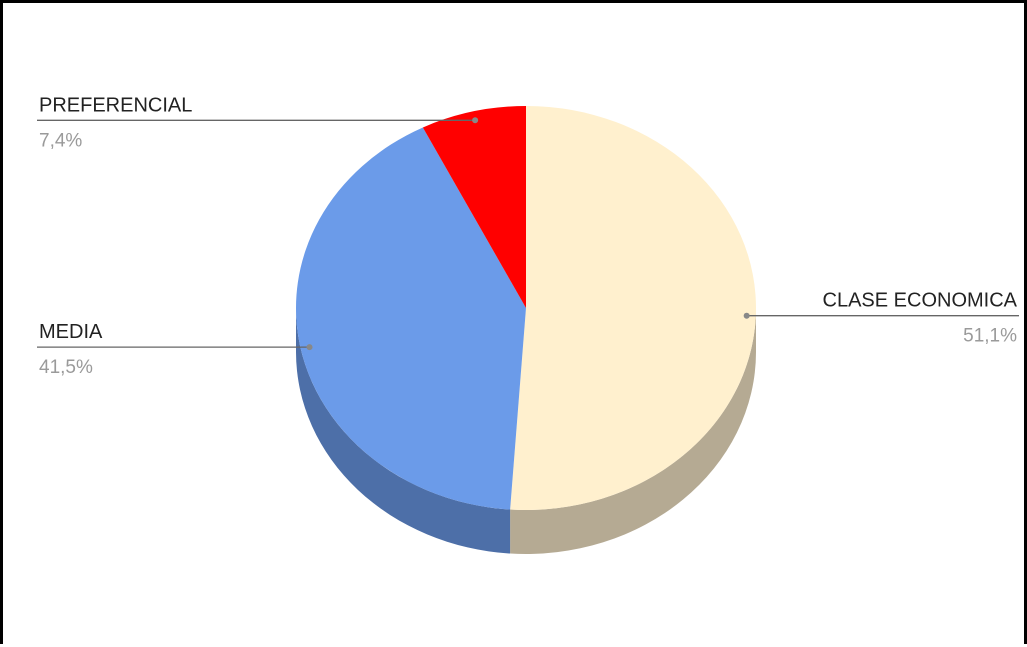 Image resolution: width=1027 pixels, height=647 pixels. What do you see at coordinates (309, 347) in the screenshot?
I see `leader-dot-media` at bounding box center [309, 347].